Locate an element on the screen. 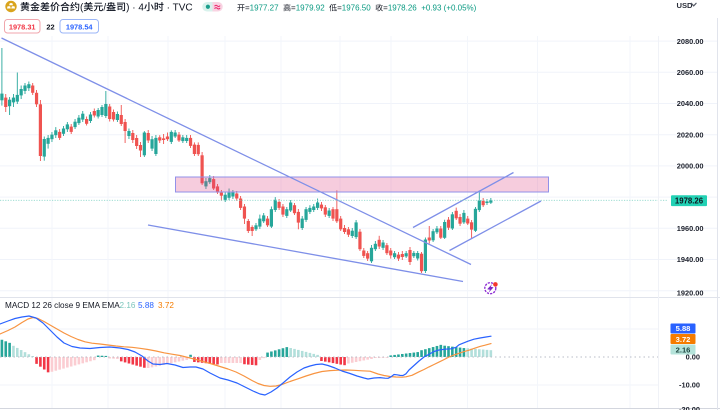 The height and width of the screenshot is (415, 720). svg-text: USD is located at coordinates (685, 5).